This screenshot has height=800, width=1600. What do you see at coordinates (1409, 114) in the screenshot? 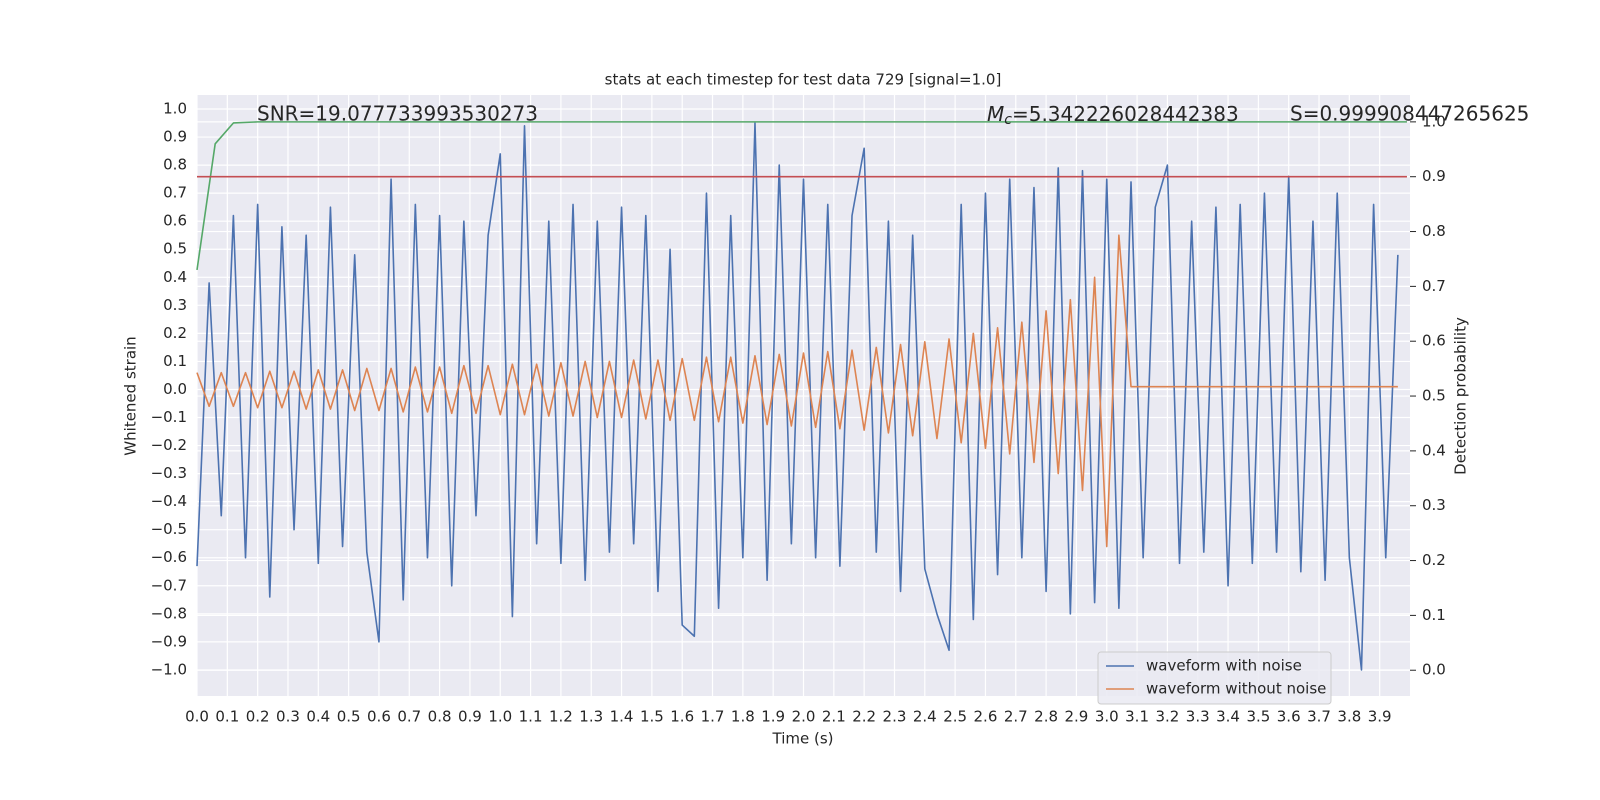
I see `annotation: S=0.999908447265625` at bounding box center [1409, 114].